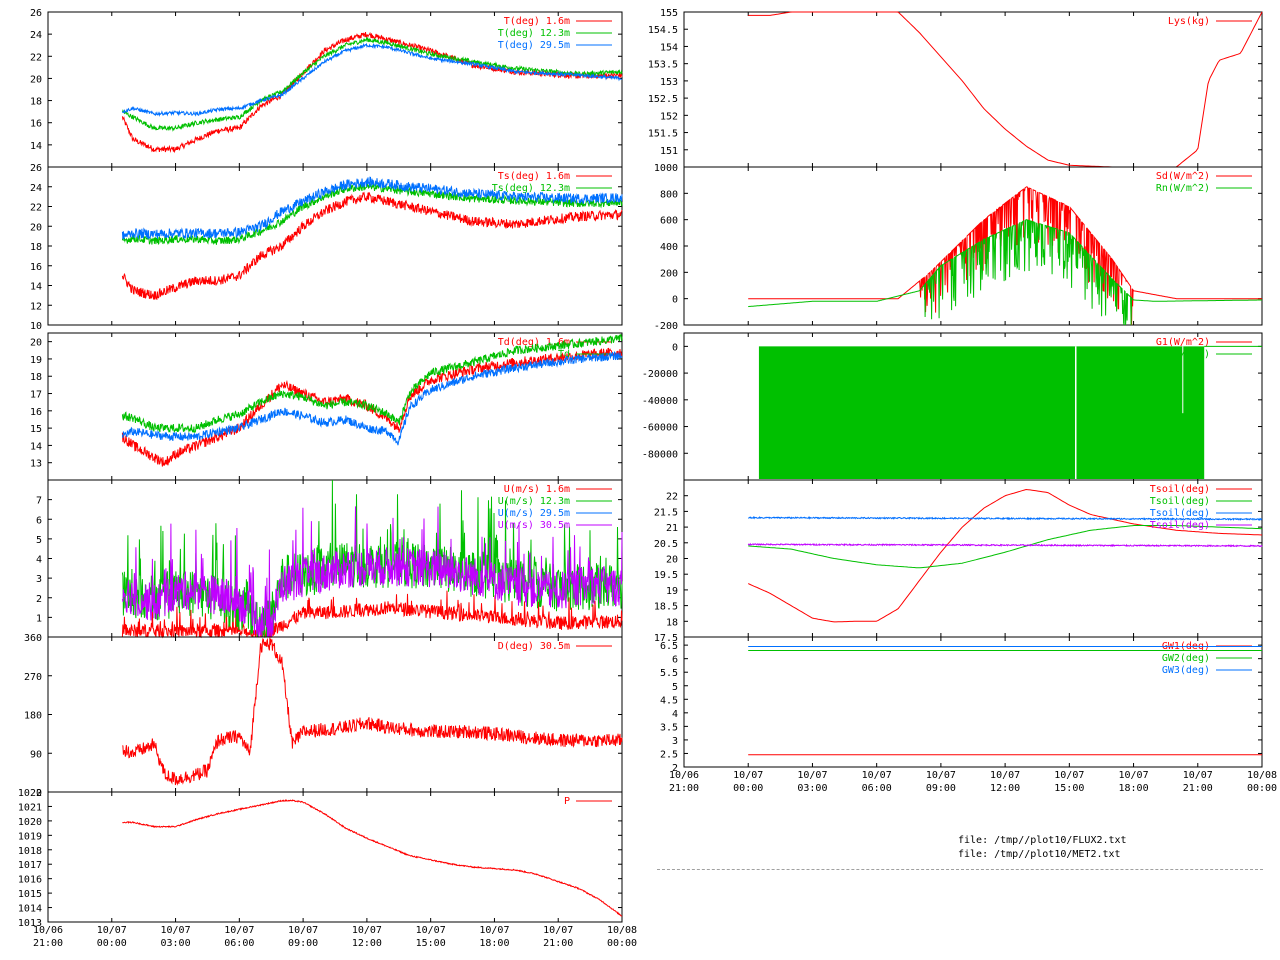 This screenshot has height=960, width=1280. What do you see at coordinates (30, 909) in the screenshot?
I see `y-tick-label: 1014` at bounding box center [30, 909].